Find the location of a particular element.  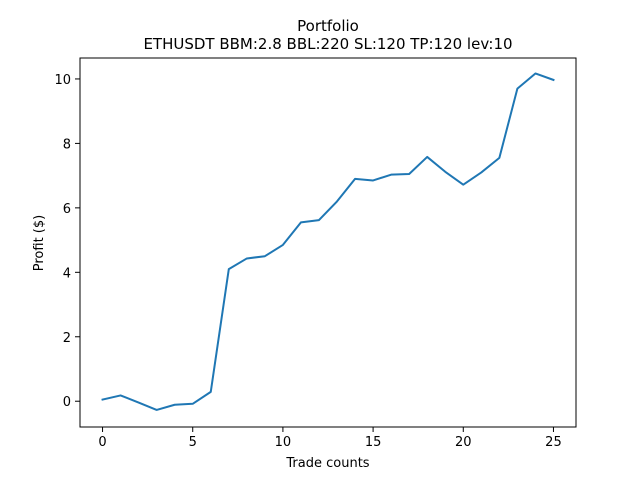

x-tick-label: 0 is located at coordinates (102, 442).